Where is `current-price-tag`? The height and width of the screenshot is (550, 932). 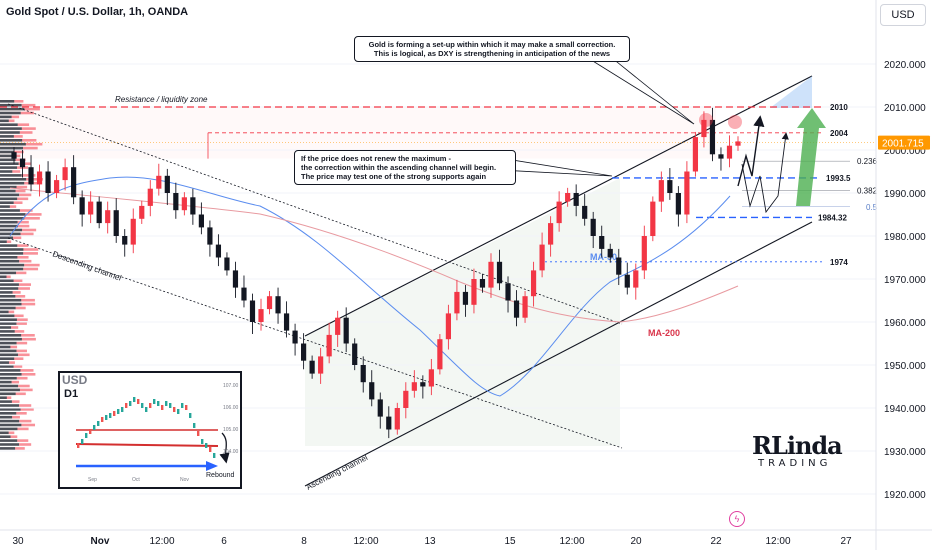 current-price-tag is located at coordinates (904, 142).